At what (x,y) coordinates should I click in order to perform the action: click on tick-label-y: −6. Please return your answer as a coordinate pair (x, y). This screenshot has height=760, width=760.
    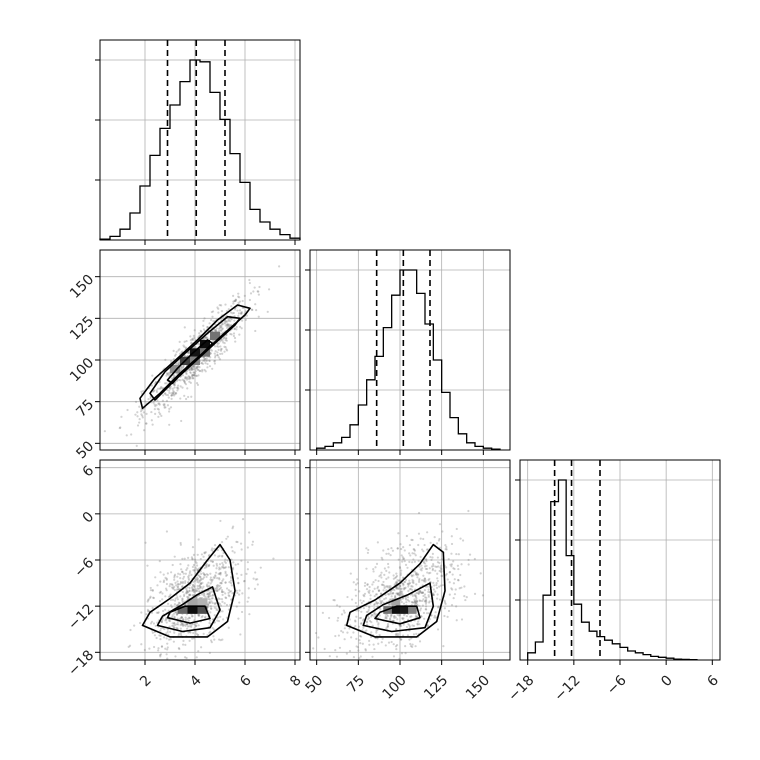
    Looking at the image, I should click on (84, 568).